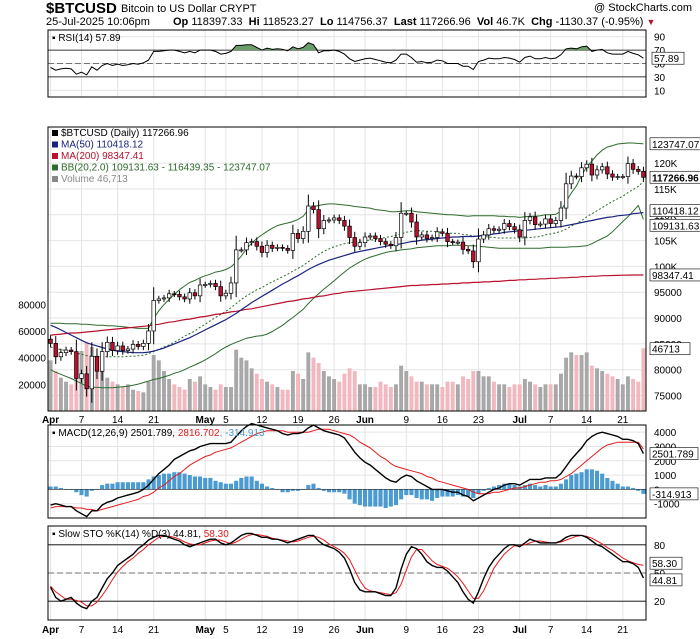 This screenshot has height=639, width=700. Describe the element at coordinates (365, 420) in the screenshot. I see `date-axis-label: Jun` at that location.